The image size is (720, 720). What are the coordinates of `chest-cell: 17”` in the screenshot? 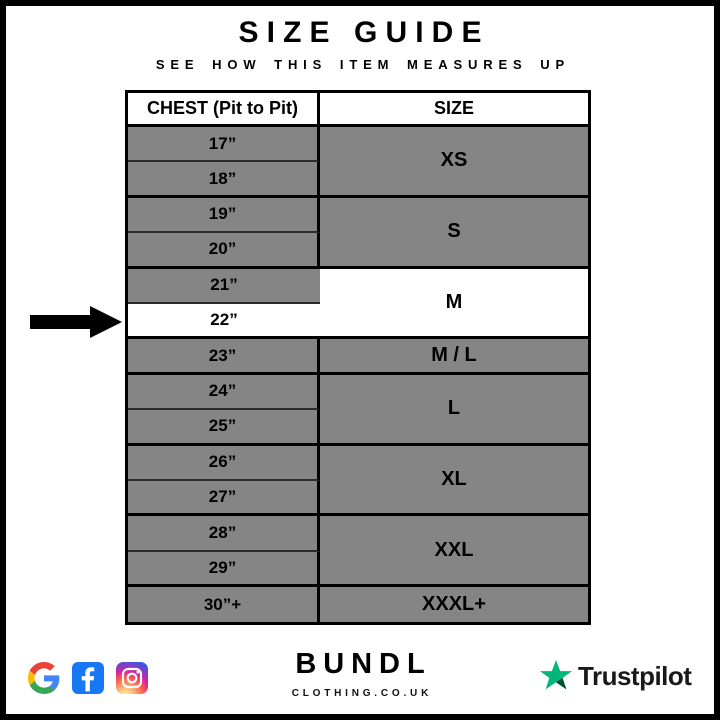 It's located at (224, 145).